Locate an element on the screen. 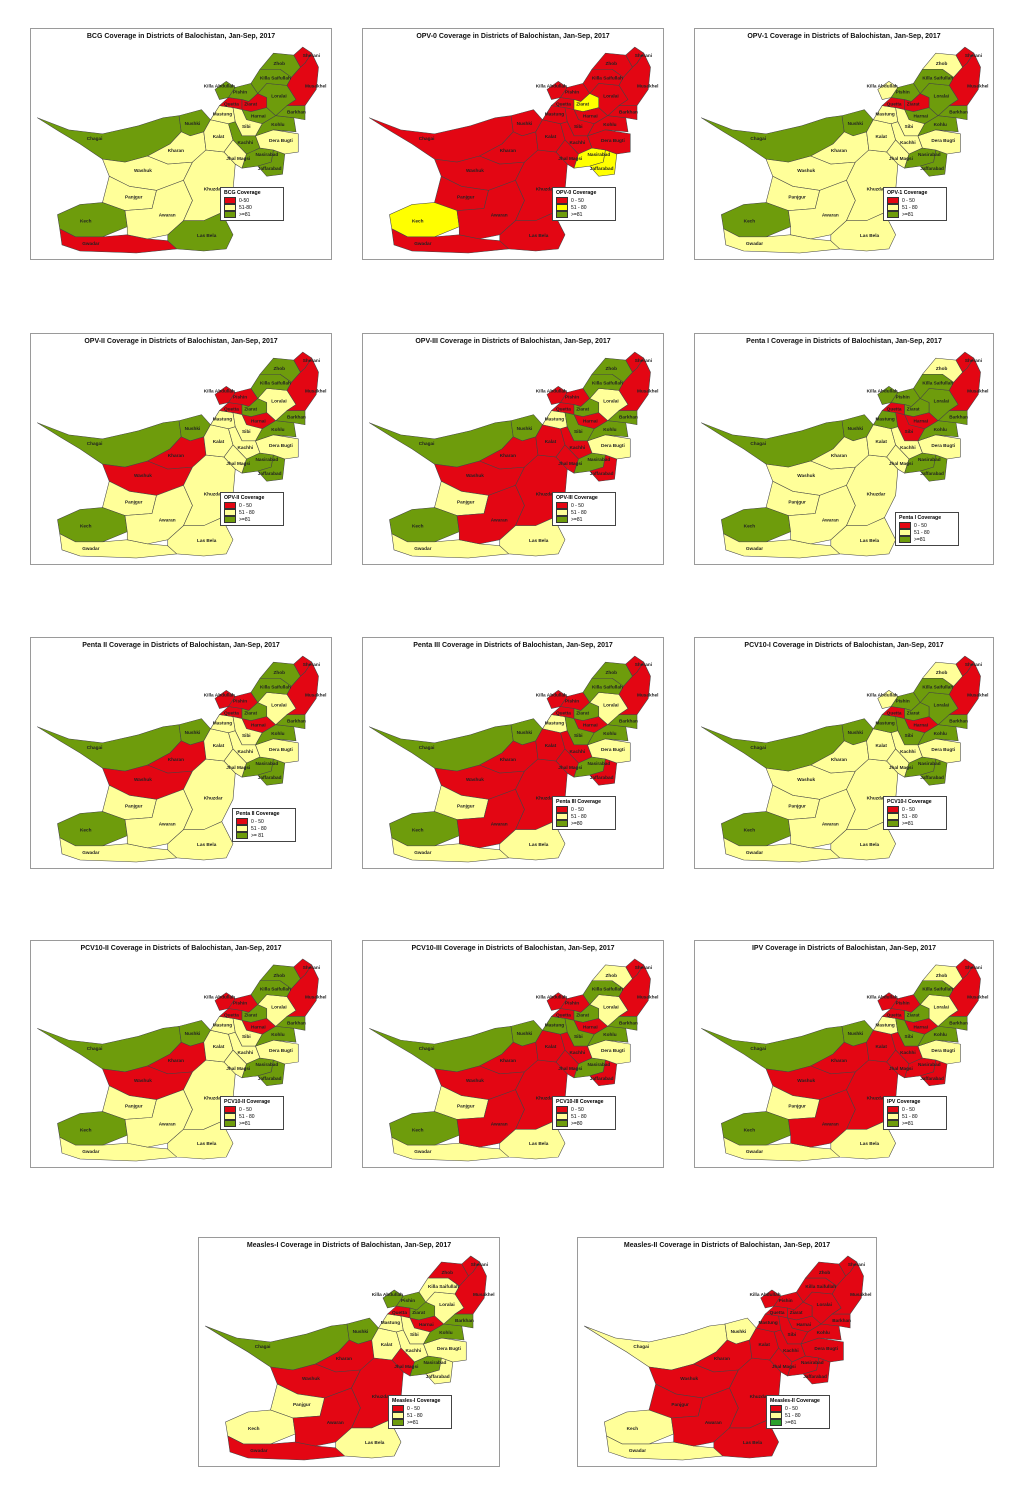 The width and height of the screenshot is (1024, 1498). map-legend: PCV10-II Coverage 0 - 50 51 - 80 >=81 is located at coordinates (252, 1113).